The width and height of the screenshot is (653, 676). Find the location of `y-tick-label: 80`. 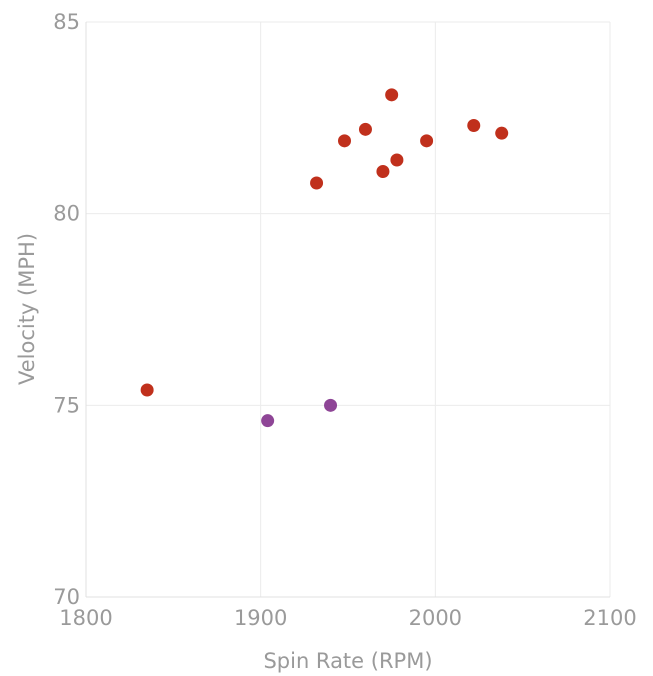

y-tick-label: 80 is located at coordinates (66, 214).